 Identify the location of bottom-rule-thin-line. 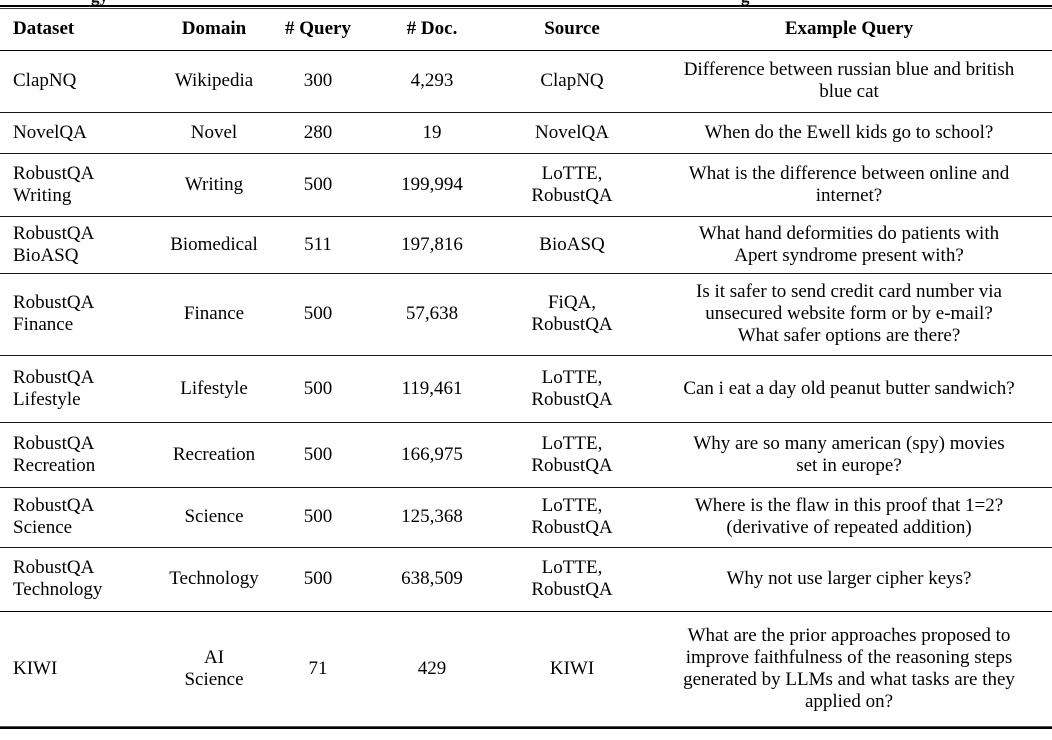
(526, 726).